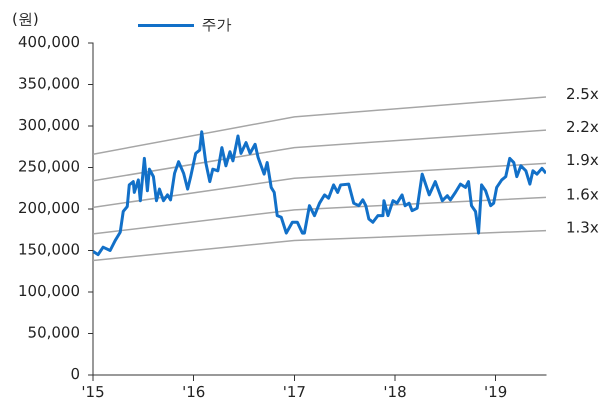  I want to click on x-tick-label: '17, so click(294, 391).